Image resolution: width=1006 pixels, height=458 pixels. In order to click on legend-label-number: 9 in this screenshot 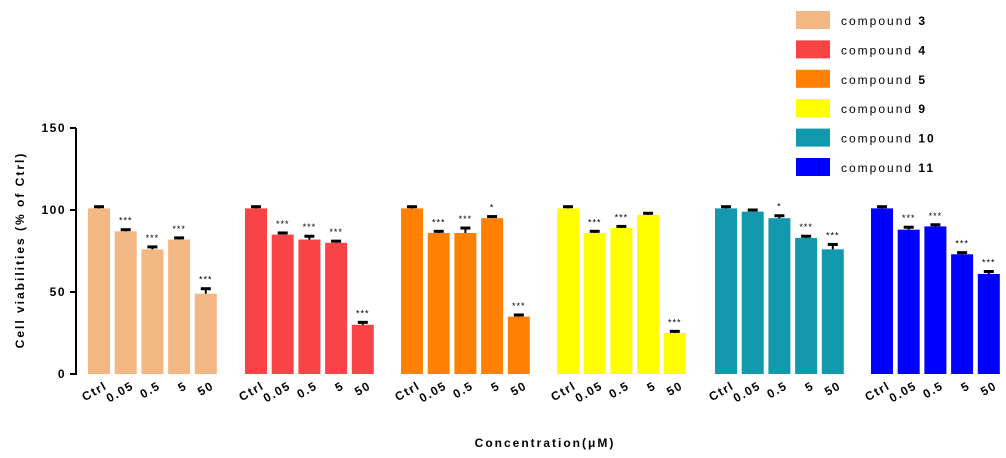, I will do `click(922, 109)`.